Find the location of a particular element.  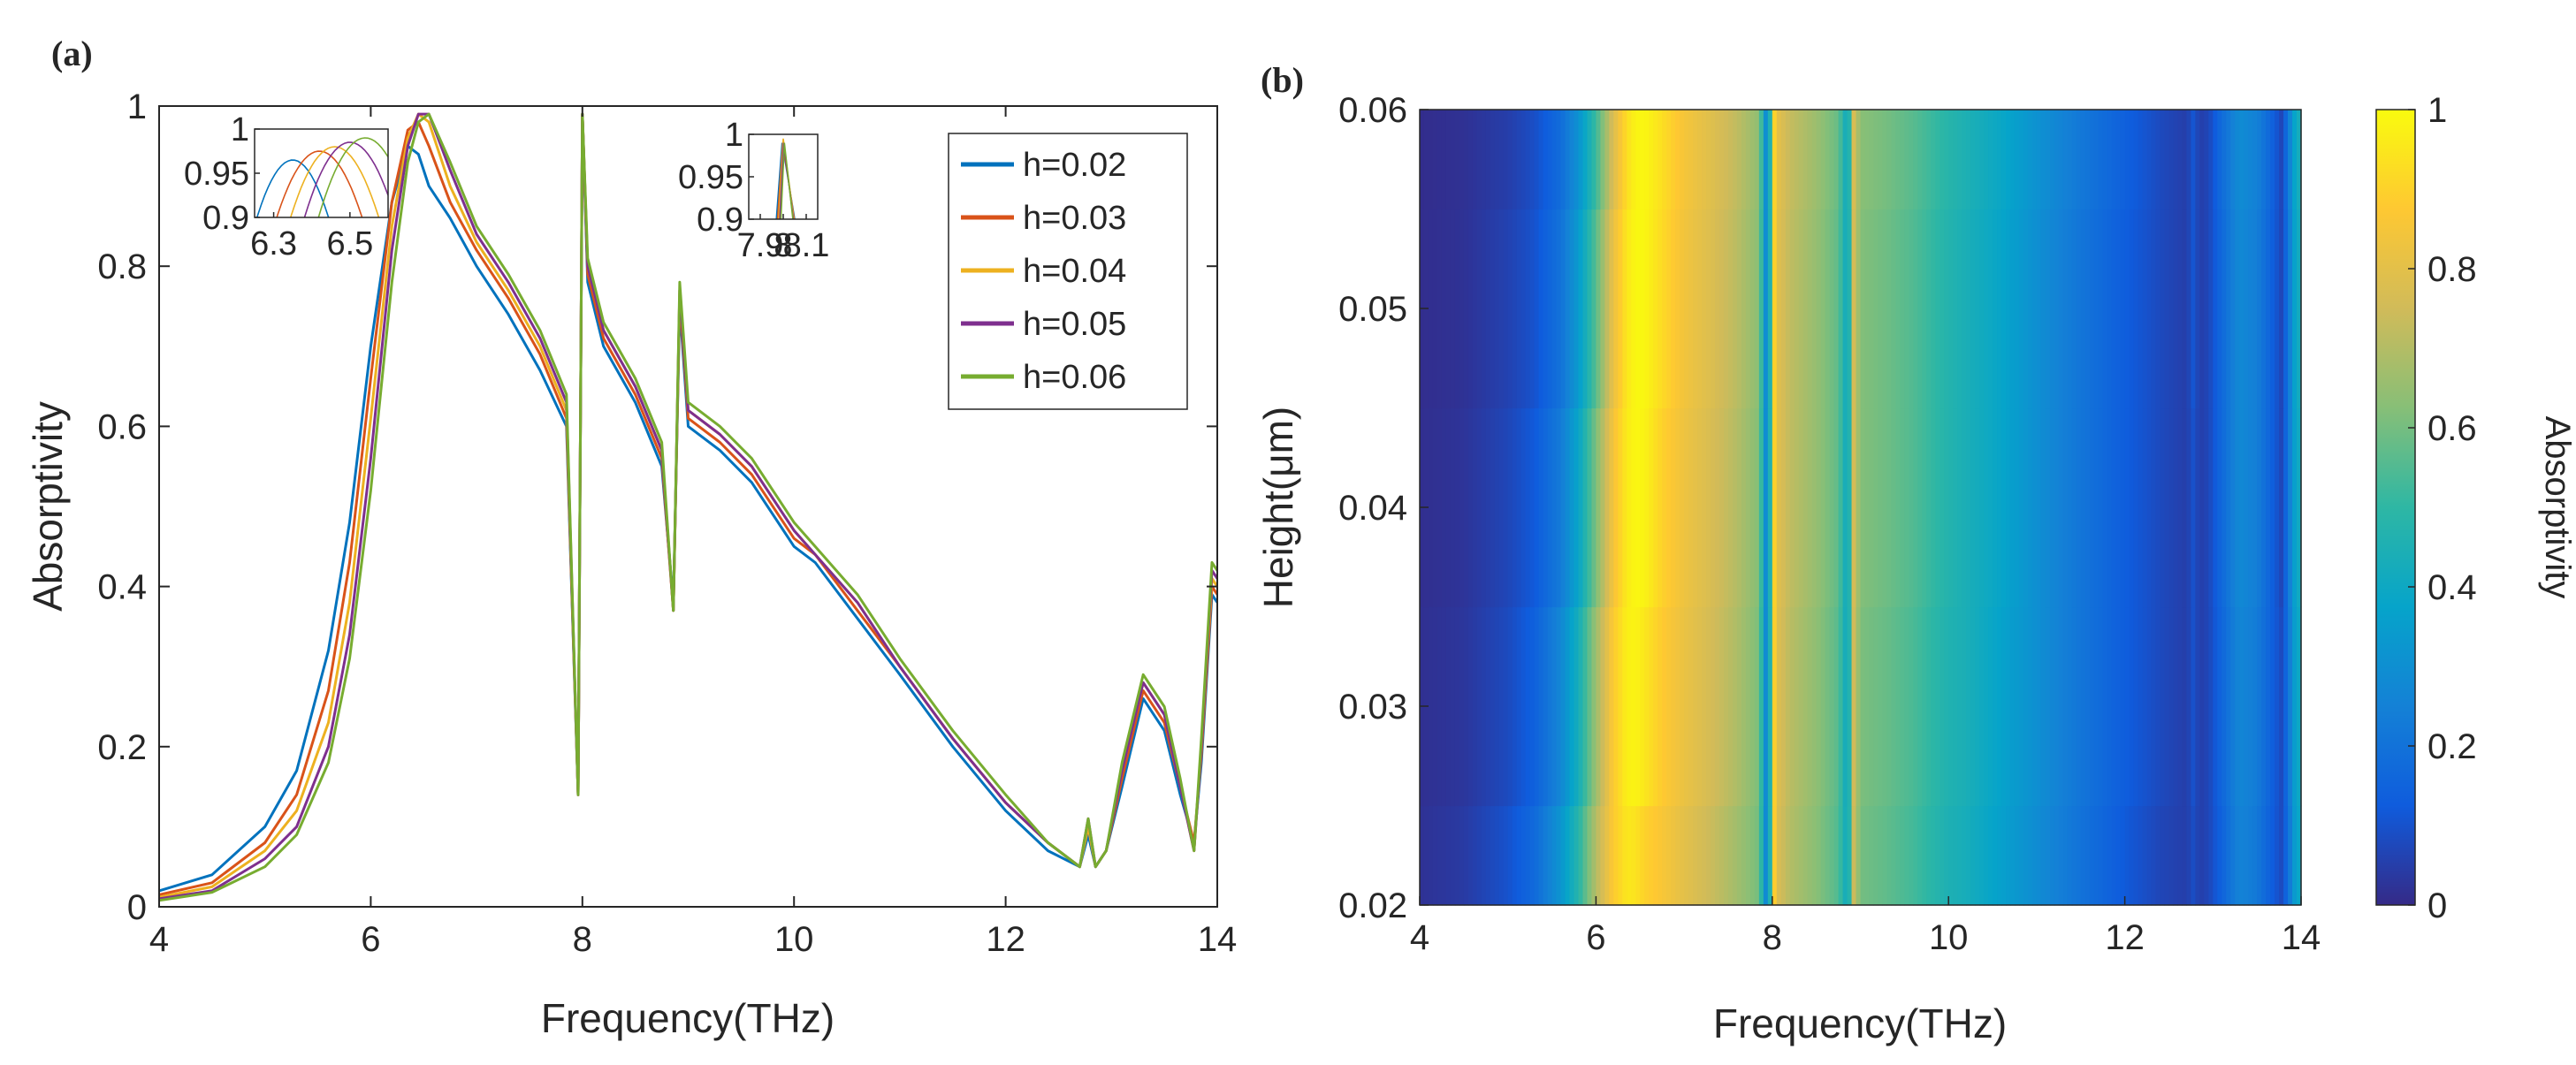

colorbar: 0 0.2 0.4 0.6 0.8 1 Absorptivity is located at coordinates (2475, 508).